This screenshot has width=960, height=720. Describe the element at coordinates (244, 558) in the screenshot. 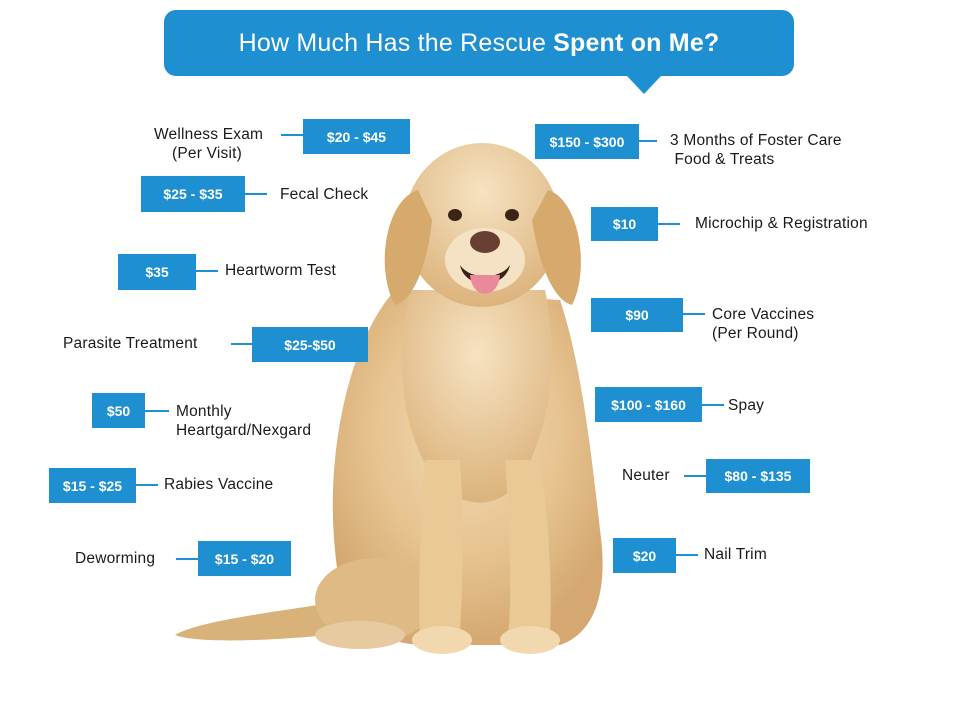

I see `deworming-price: $15 - $20` at that location.